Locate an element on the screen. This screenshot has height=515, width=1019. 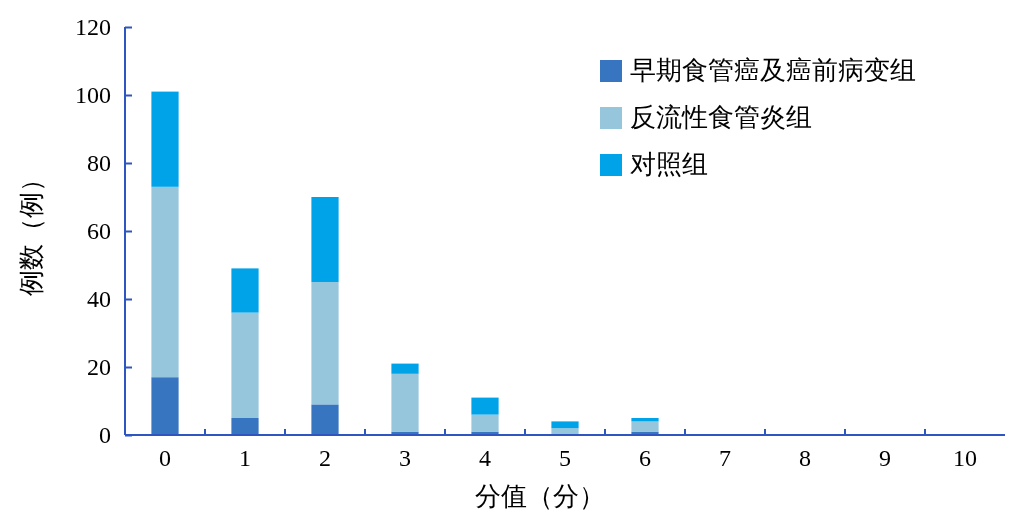
legend-label: 早期食管癌及癌前病变组 is located at coordinates (773, 70).